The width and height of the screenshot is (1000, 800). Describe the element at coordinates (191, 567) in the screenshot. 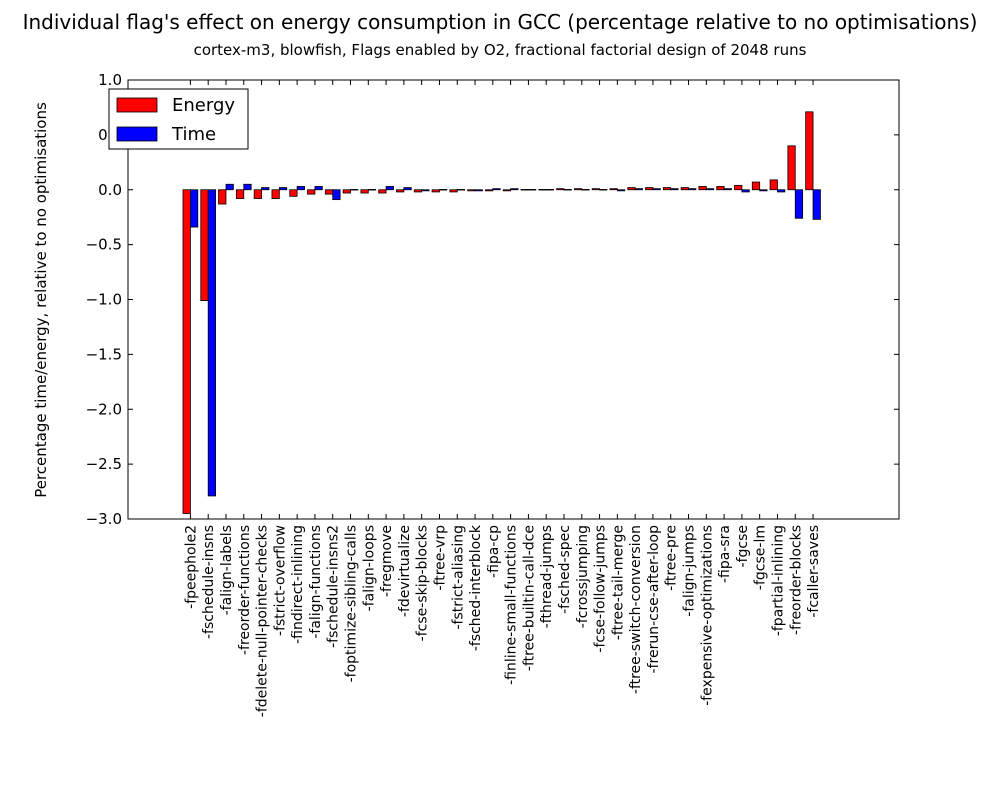

I see `x-tick-label: -fpeephole2` at that location.